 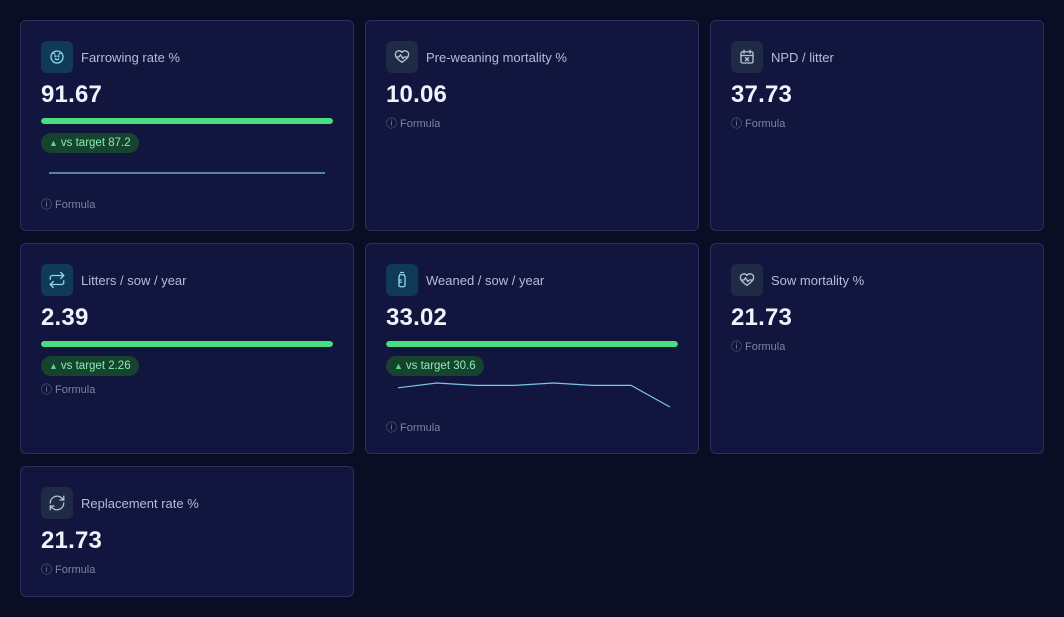 What do you see at coordinates (65, 317) in the screenshot?
I see `kpi-value: 2.39` at bounding box center [65, 317].